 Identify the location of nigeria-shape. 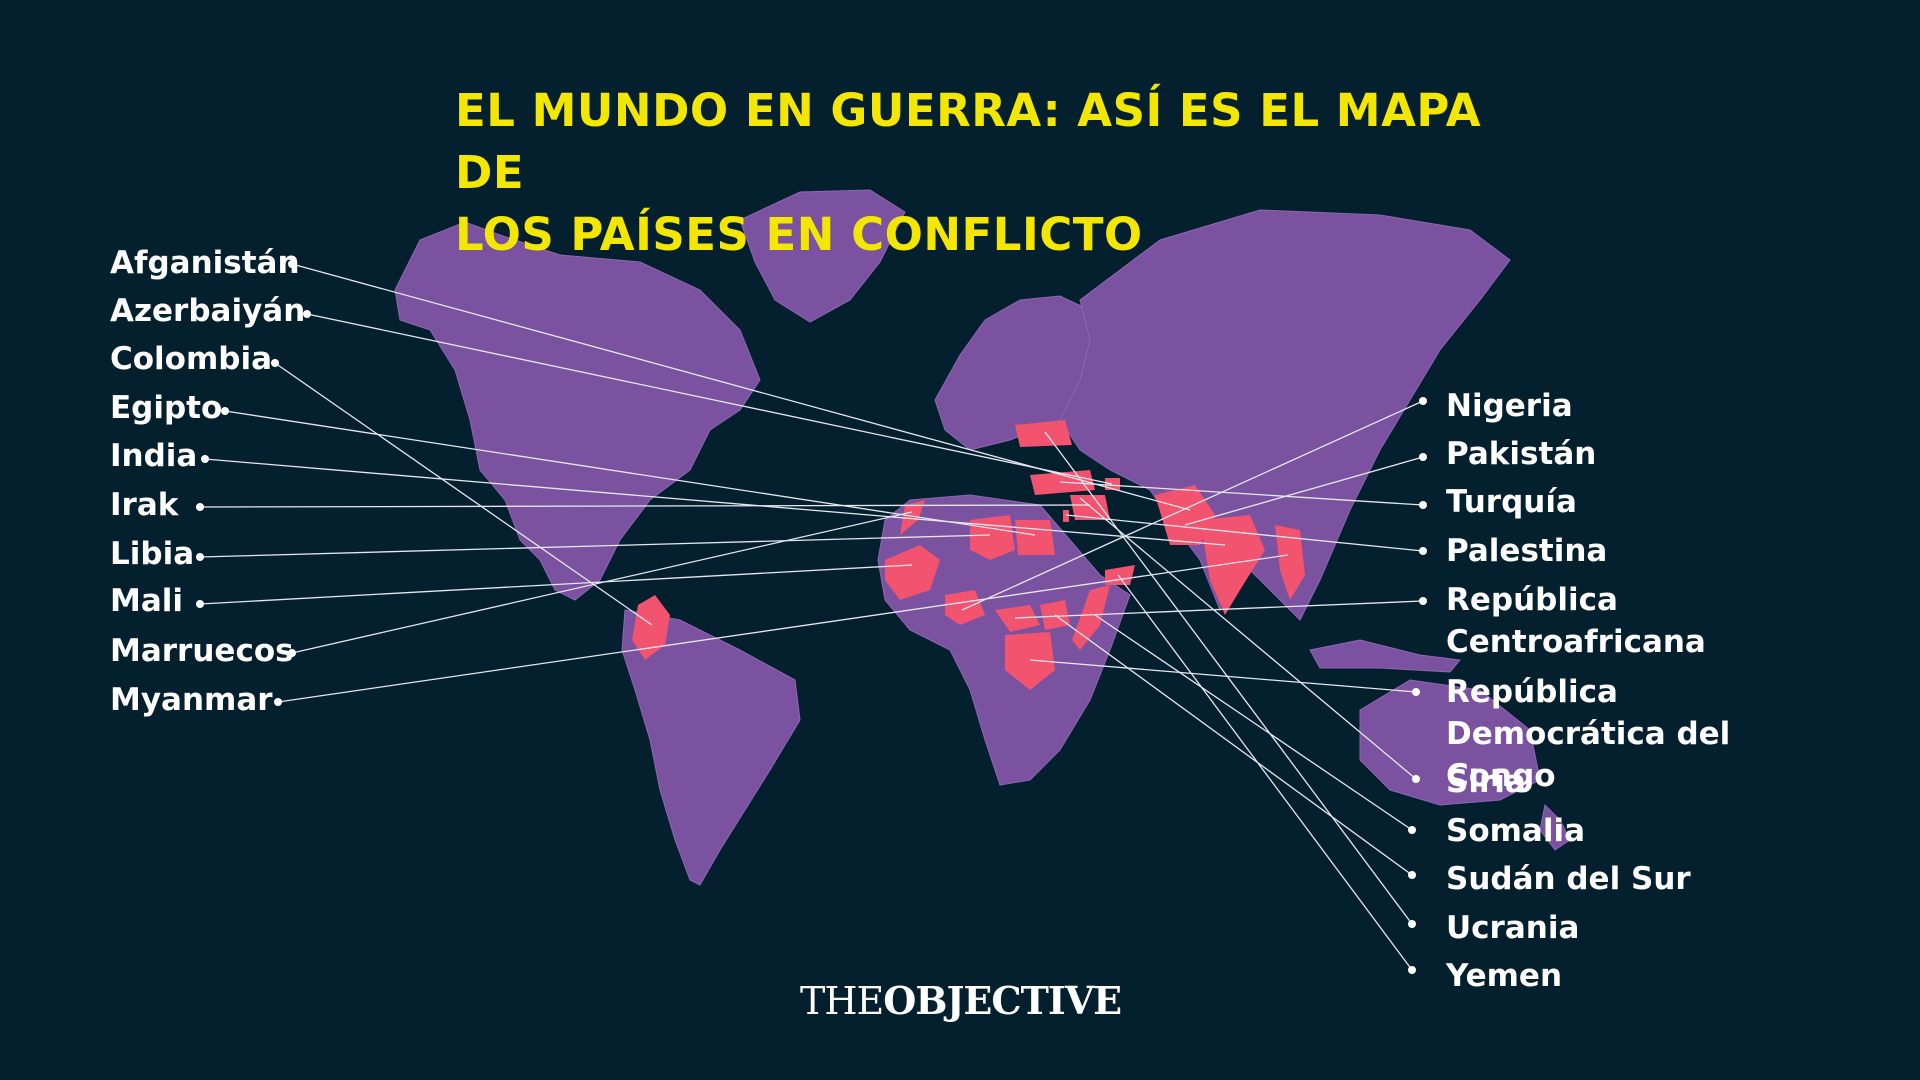
(965, 607).